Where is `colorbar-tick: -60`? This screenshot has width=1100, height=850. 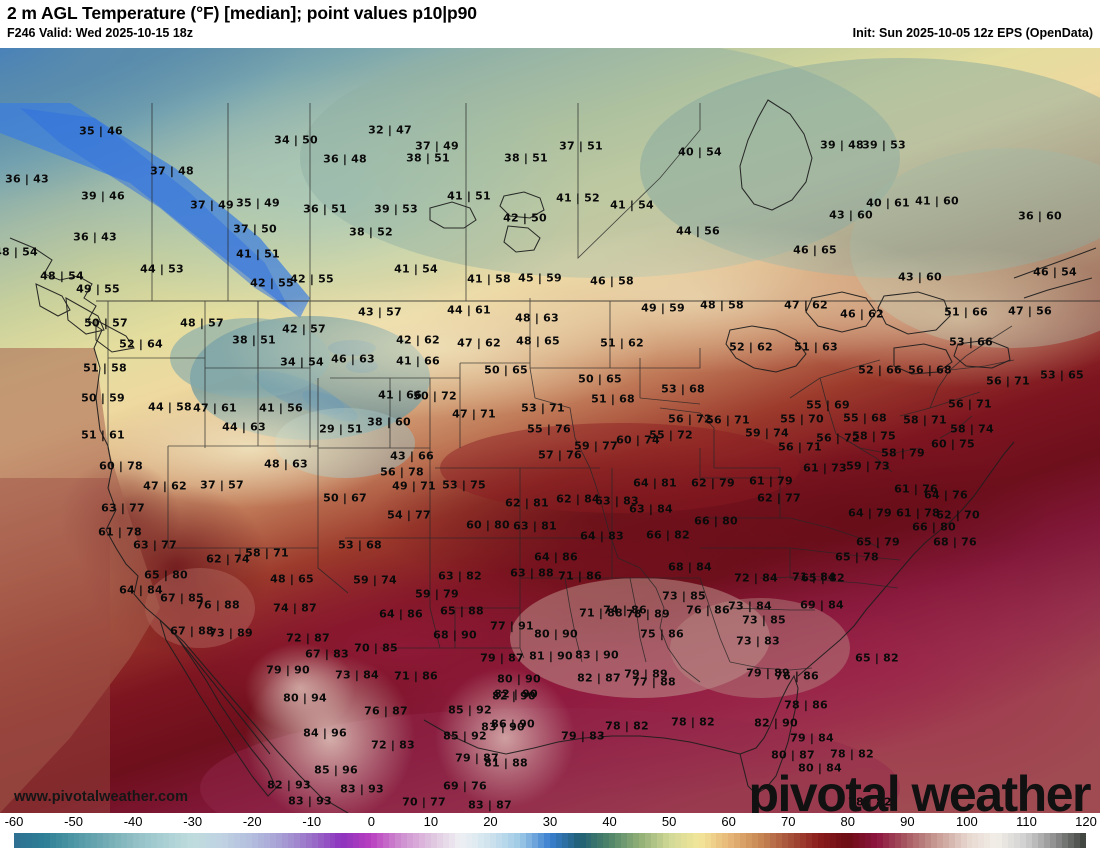 colorbar-tick: -60 is located at coordinates (14, 821).